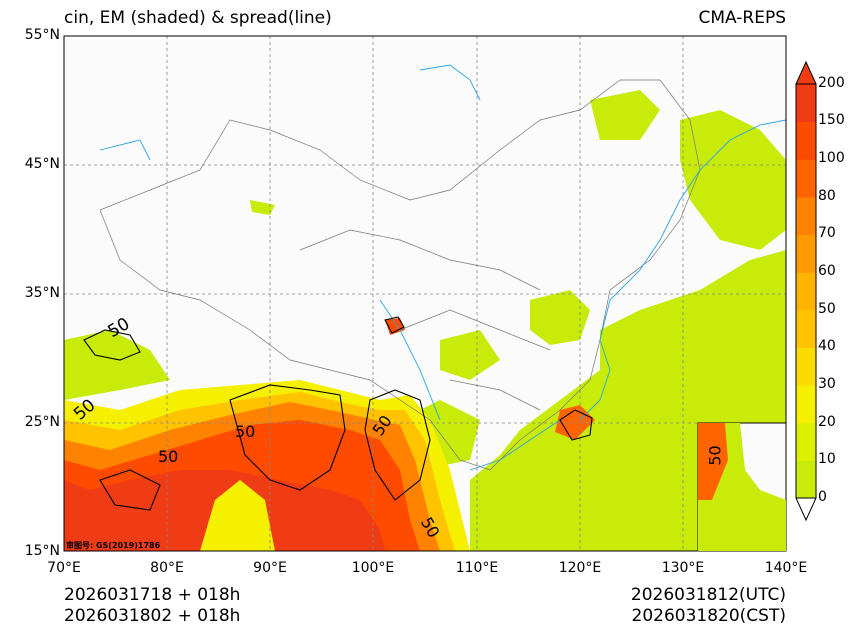 Image resolution: width=860 pixels, height=639 pixels. Describe the element at coordinates (827, 384) in the screenshot. I see `colorbar-label: 30` at that location.